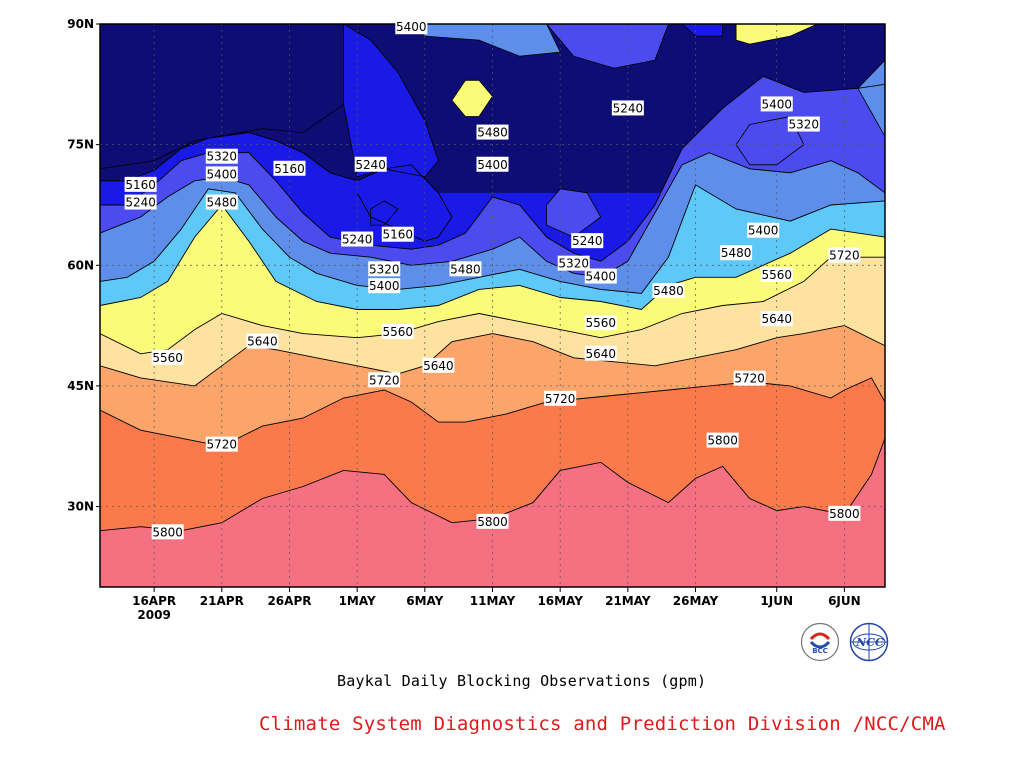 This screenshot has width=1024, height=768. What do you see at coordinates (867, 642) in the screenshot?
I see `ncc-logo: NCC` at bounding box center [867, 642].